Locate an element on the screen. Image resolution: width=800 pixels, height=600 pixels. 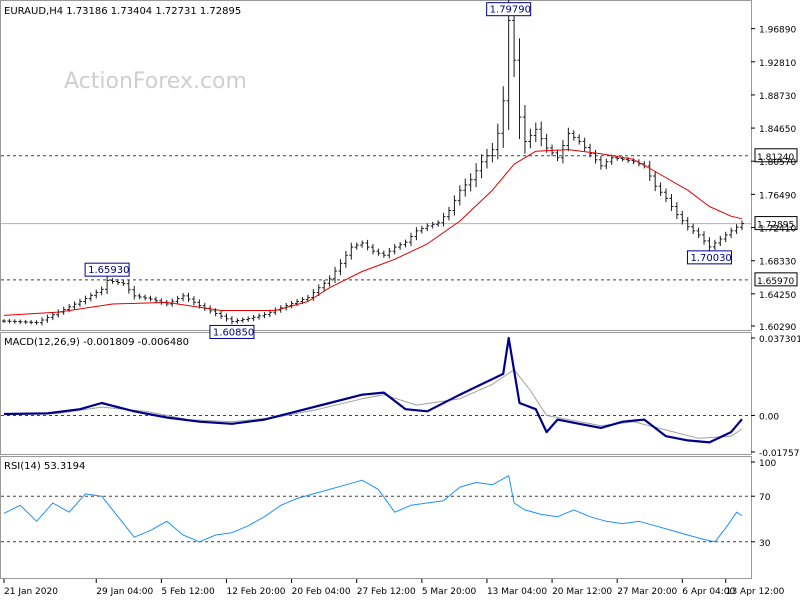
price-tick-label: 1.60290 is located at coordinates (777, 328).